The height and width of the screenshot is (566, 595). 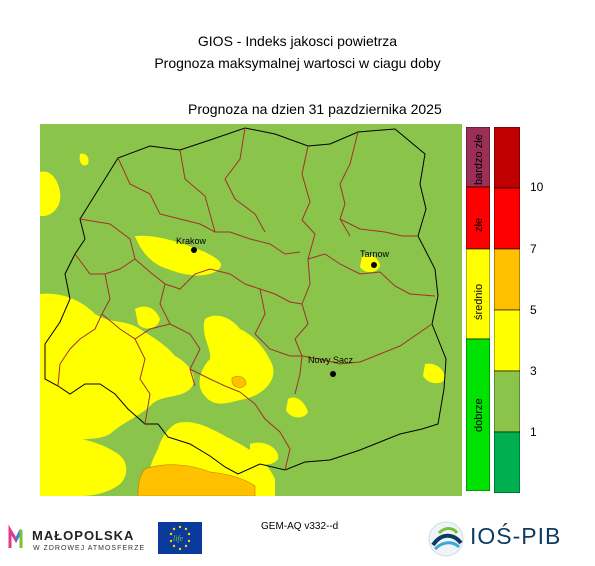 What do you see at coordinates (297, 41) in the screenshot?
I see `page-title: GIOS - Indeks jakosci powietrza` at bounding box center [297, 41].